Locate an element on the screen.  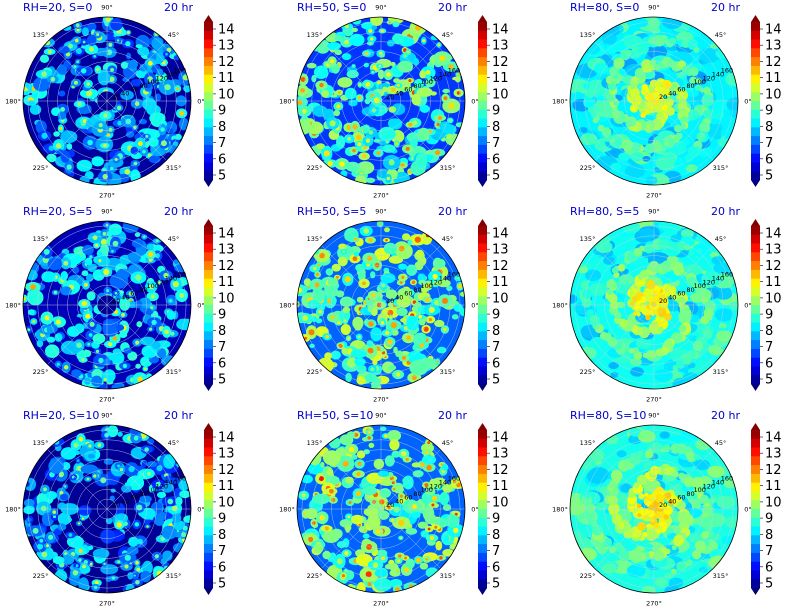
field-cells is located at coordinates (381, 305).